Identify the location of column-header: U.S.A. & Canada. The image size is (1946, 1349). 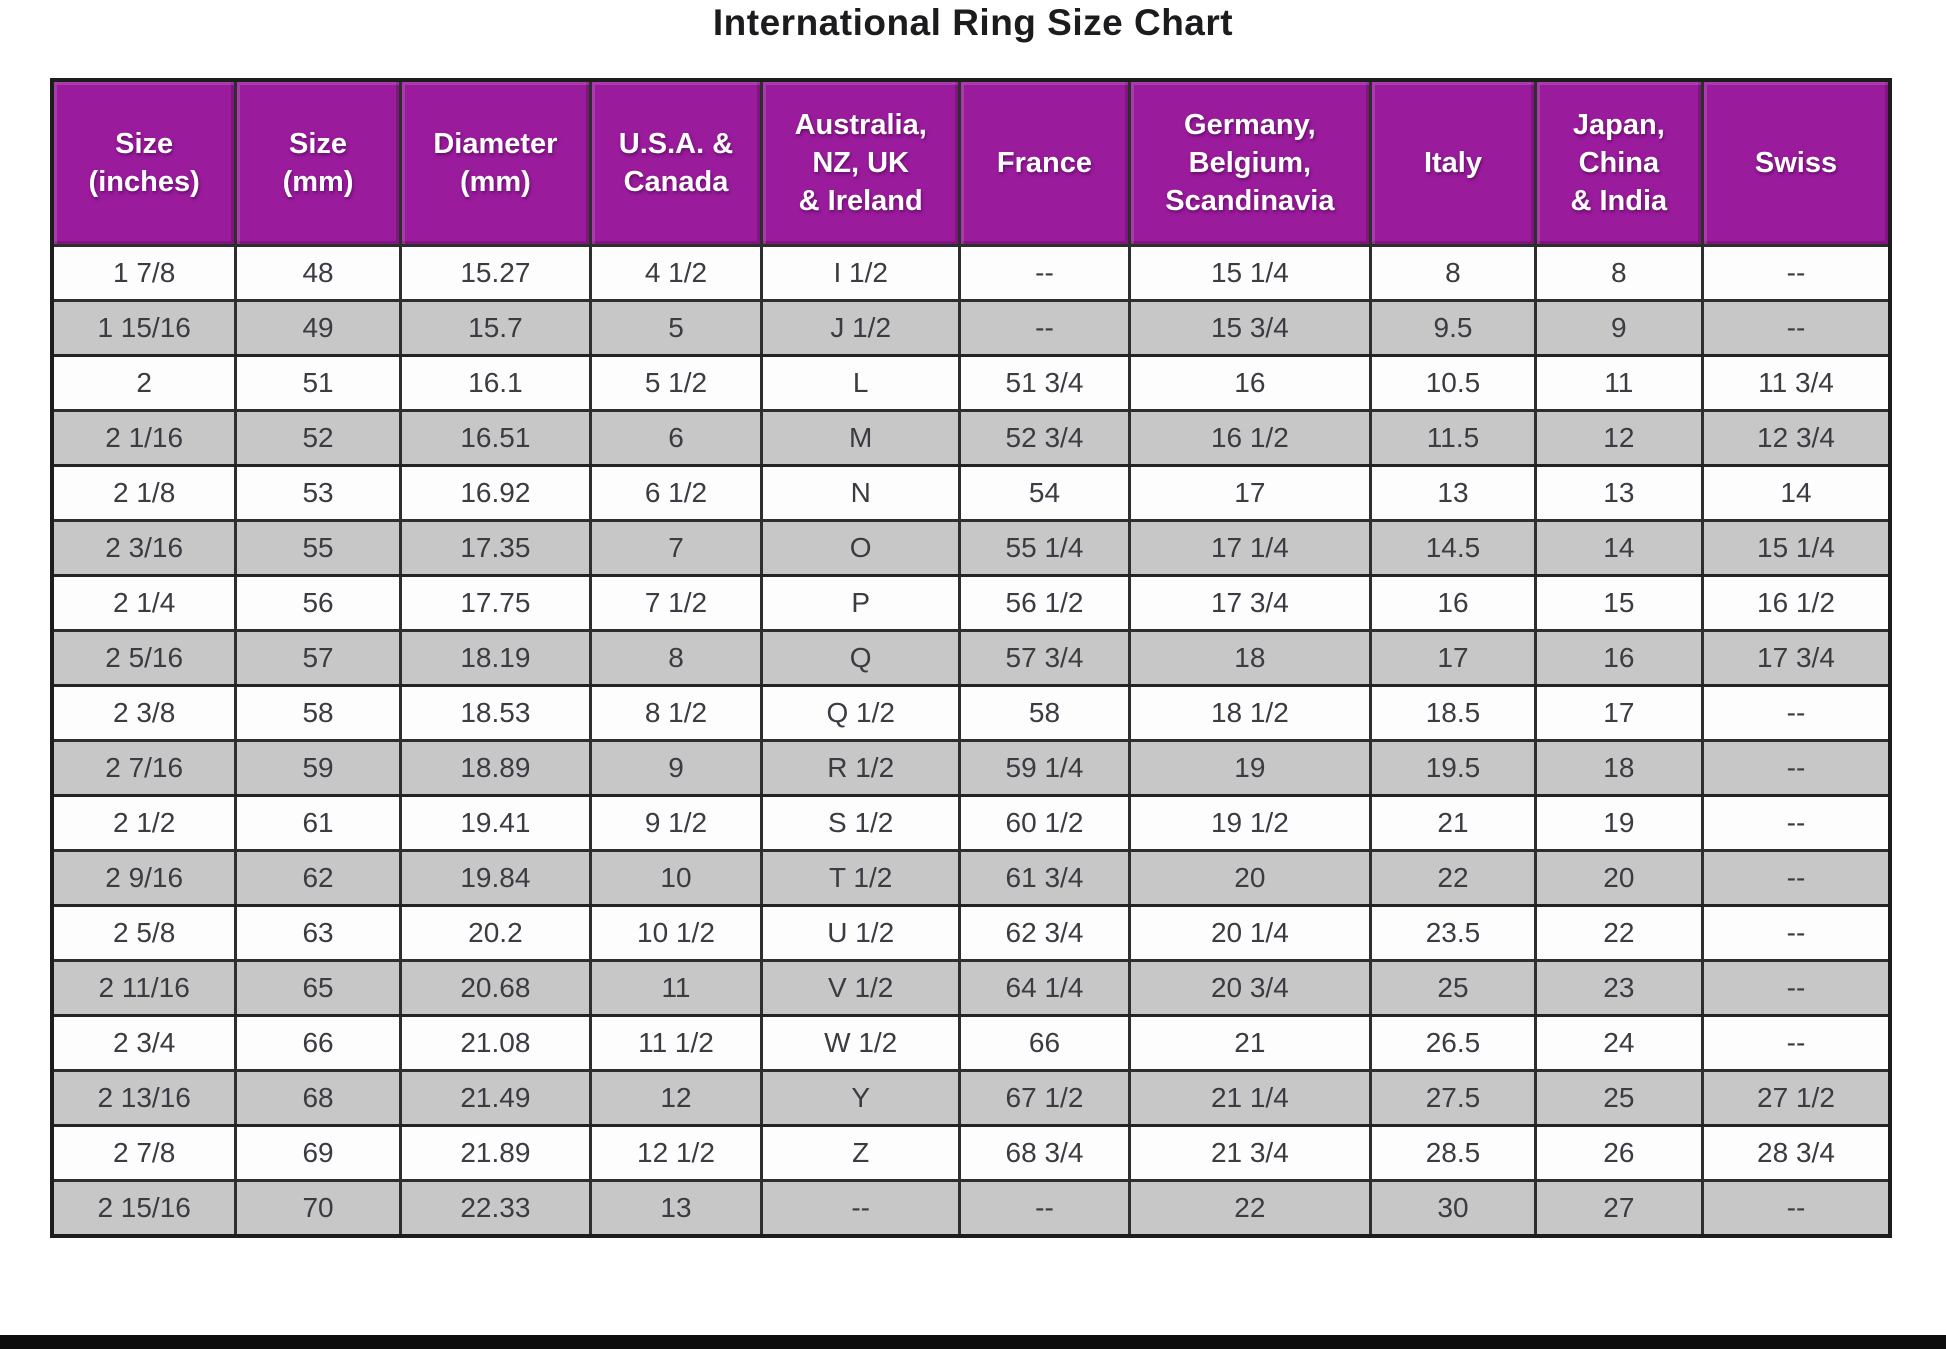
(676, 162).